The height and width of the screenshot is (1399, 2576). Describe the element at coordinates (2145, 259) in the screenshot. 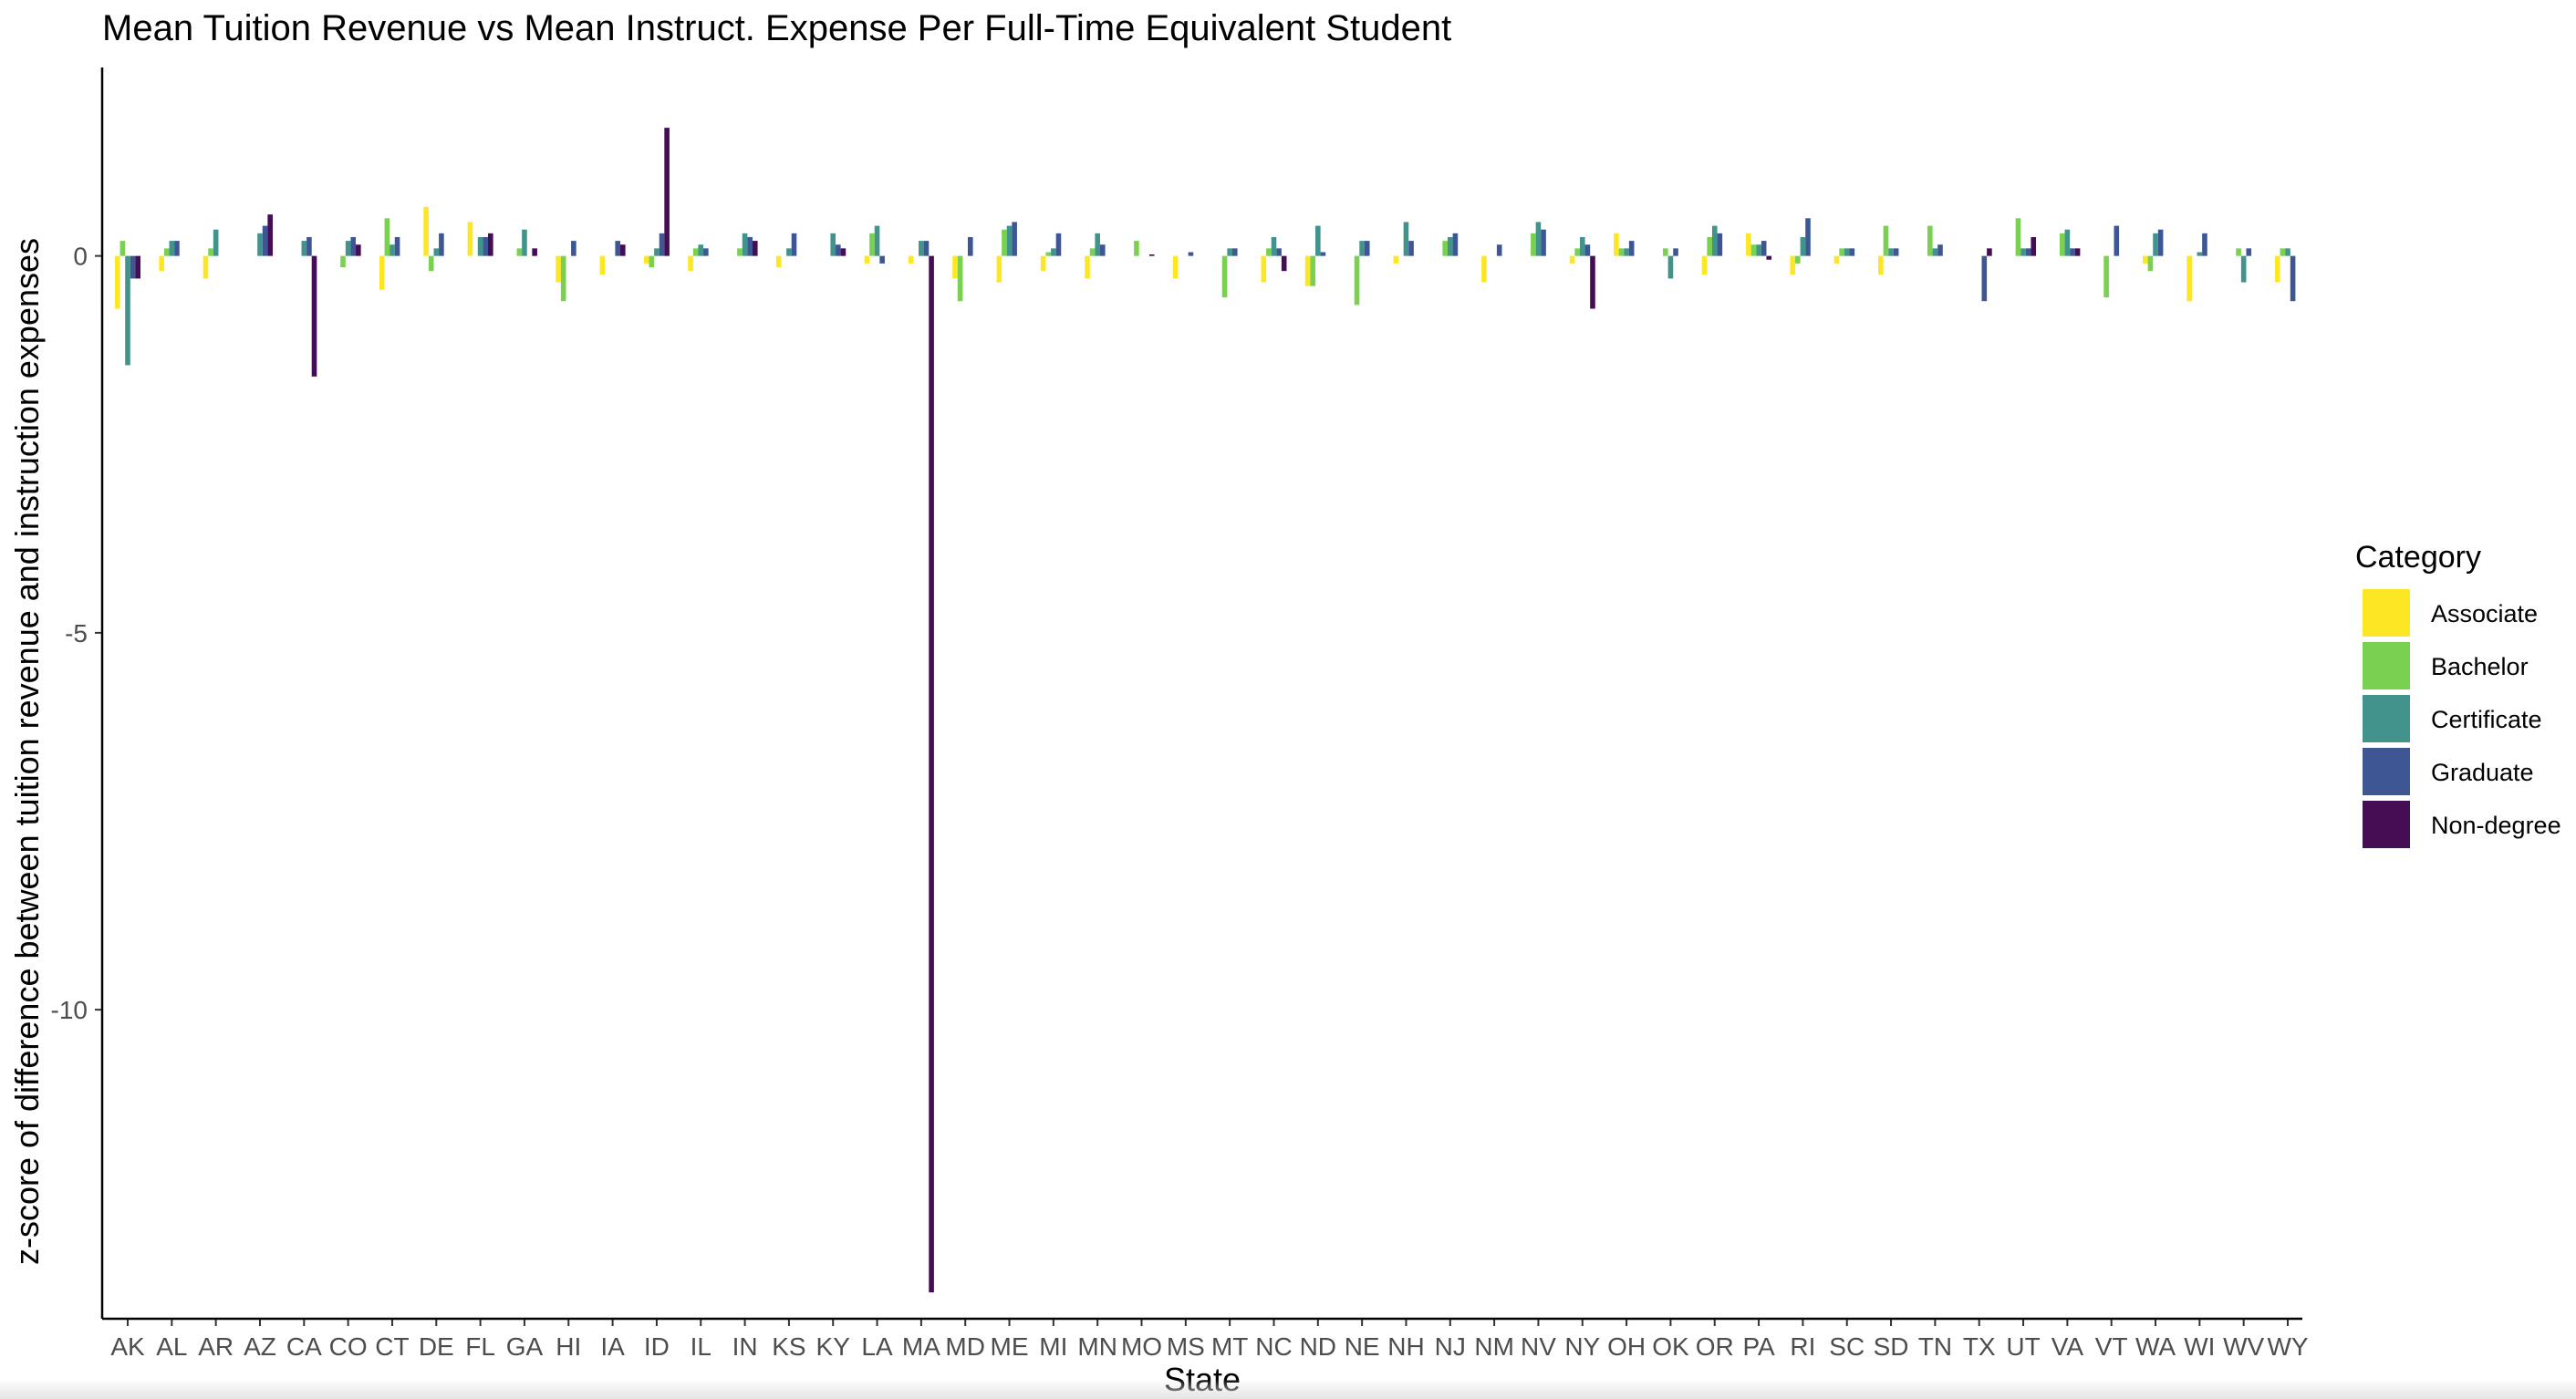

I see `bar-wa-associate` at that location.